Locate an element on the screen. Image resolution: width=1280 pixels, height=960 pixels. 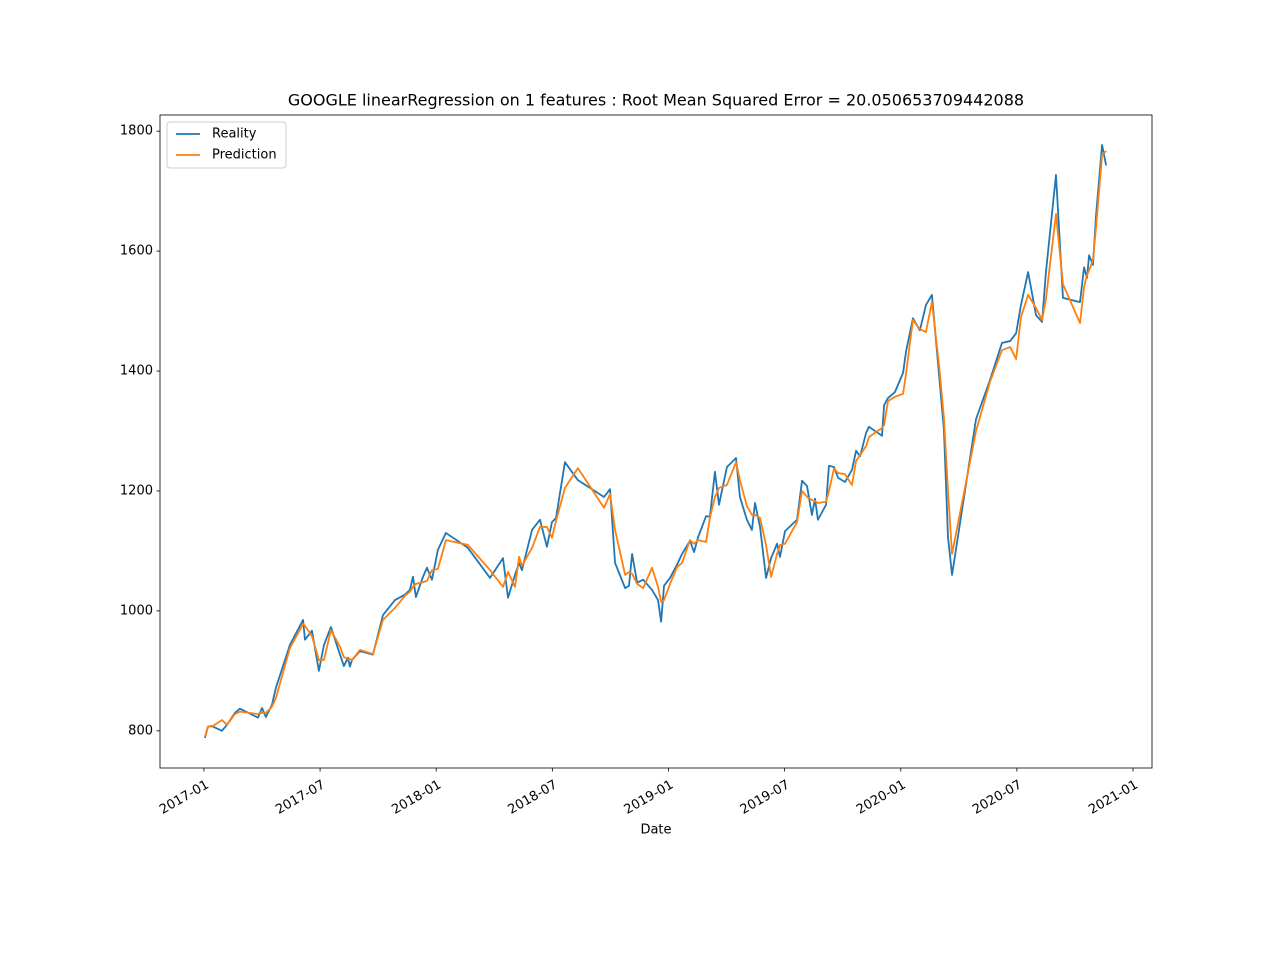
y-tick-label: 800 is located at coordinates (140, 730).